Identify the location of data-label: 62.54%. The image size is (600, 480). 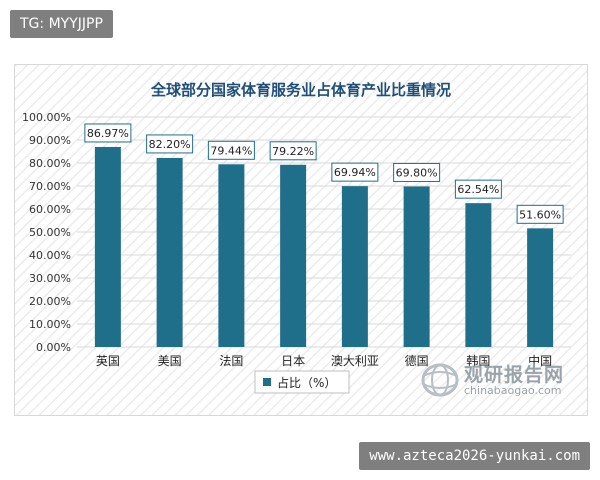
(478, 189).